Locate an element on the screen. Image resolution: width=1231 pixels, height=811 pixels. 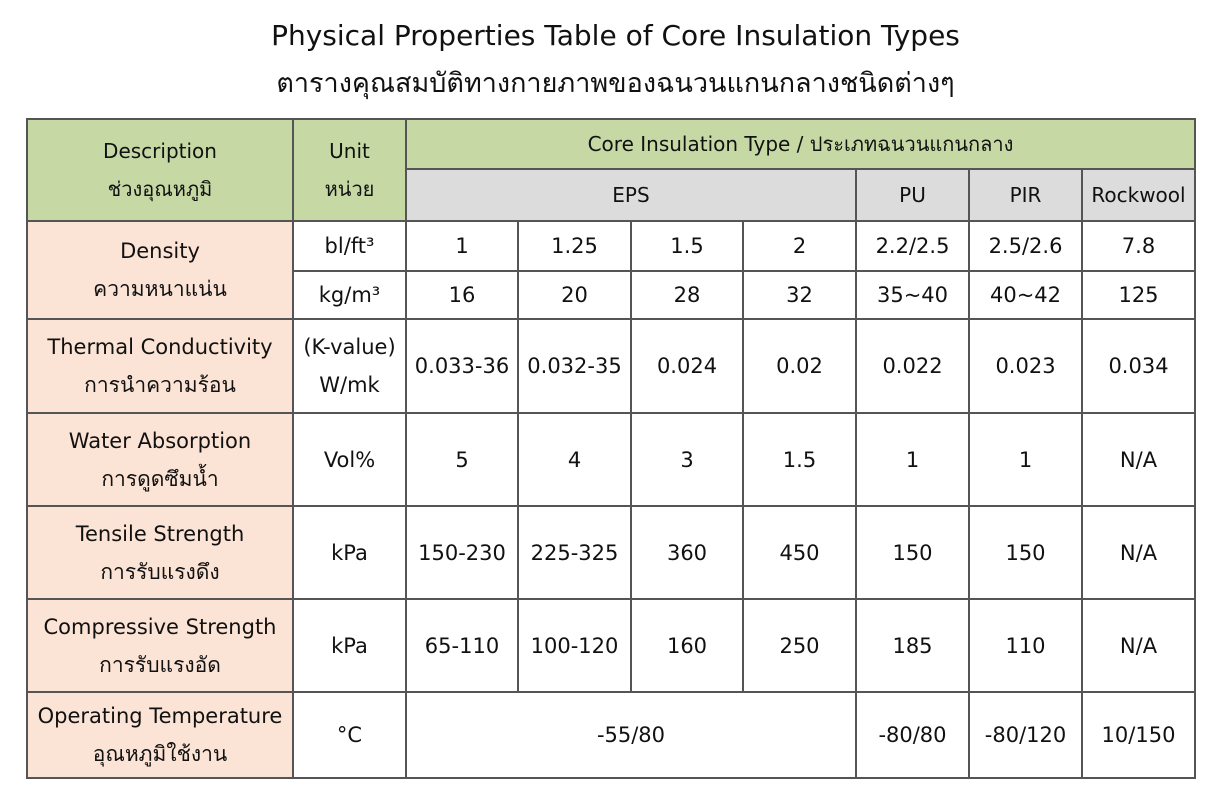
table-cell: 5 is located at coordinates (462, 459).